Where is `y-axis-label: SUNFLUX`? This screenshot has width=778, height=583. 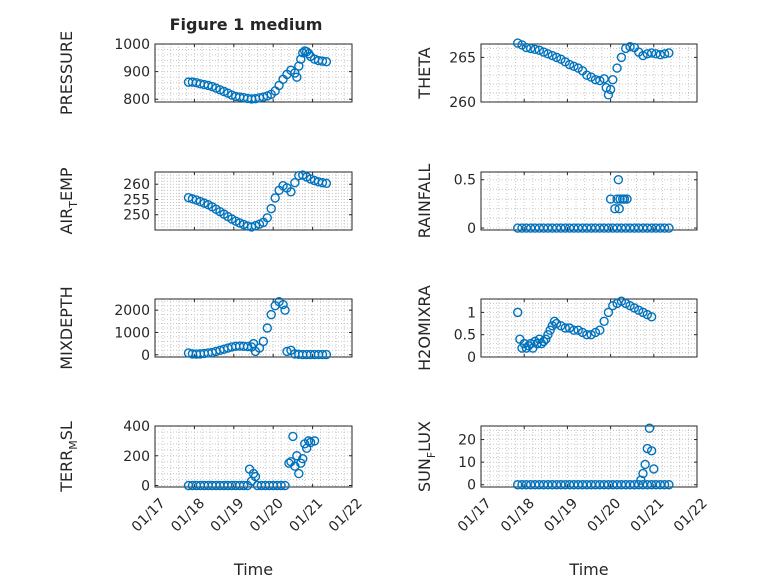
y-axis-label: SUNFLUX is located at coordinates (426, 456).